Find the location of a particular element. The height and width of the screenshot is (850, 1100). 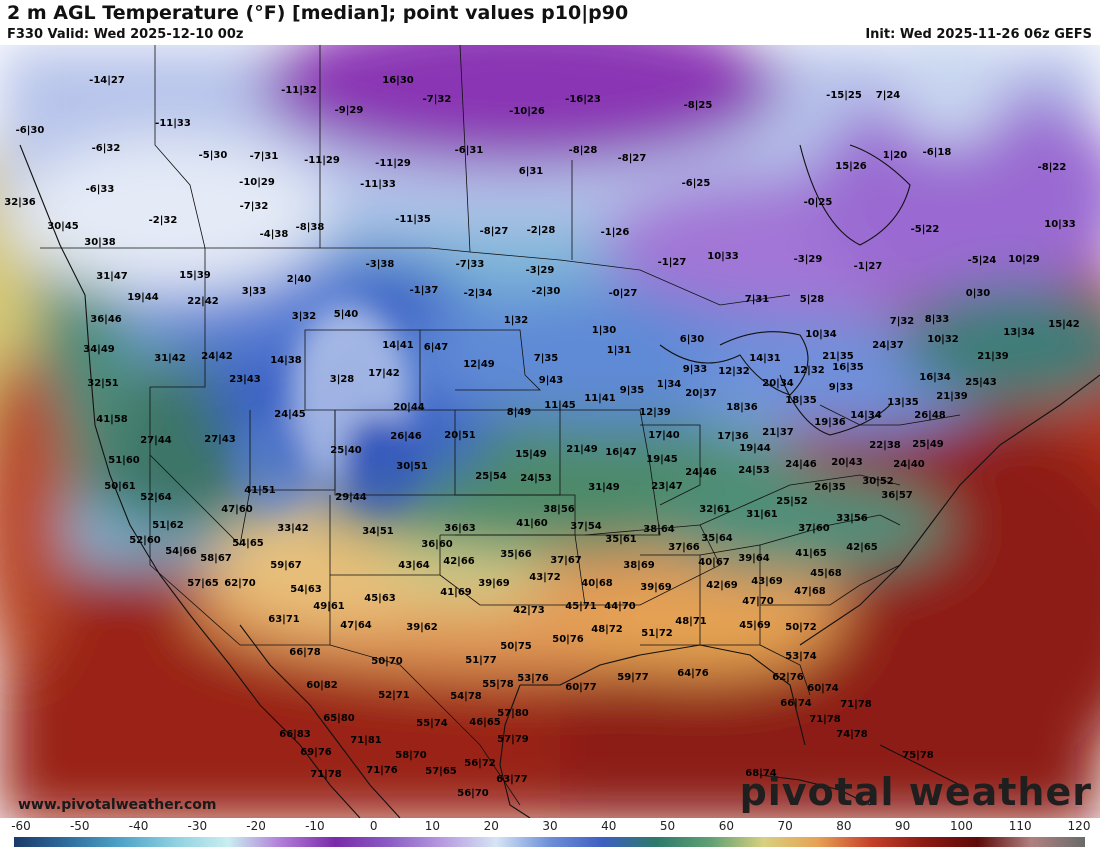

point-value: 22|42 is located at coordinates (203, 301).